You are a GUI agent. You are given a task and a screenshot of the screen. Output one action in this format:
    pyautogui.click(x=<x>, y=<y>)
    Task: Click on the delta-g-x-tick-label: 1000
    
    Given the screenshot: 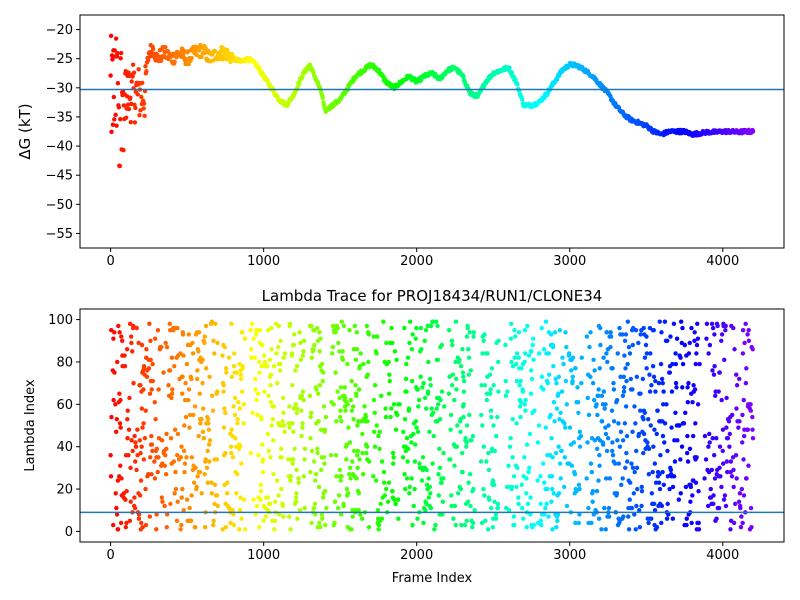 What is the action you would take?
    pyautogui.click(x=263, y=261)
    